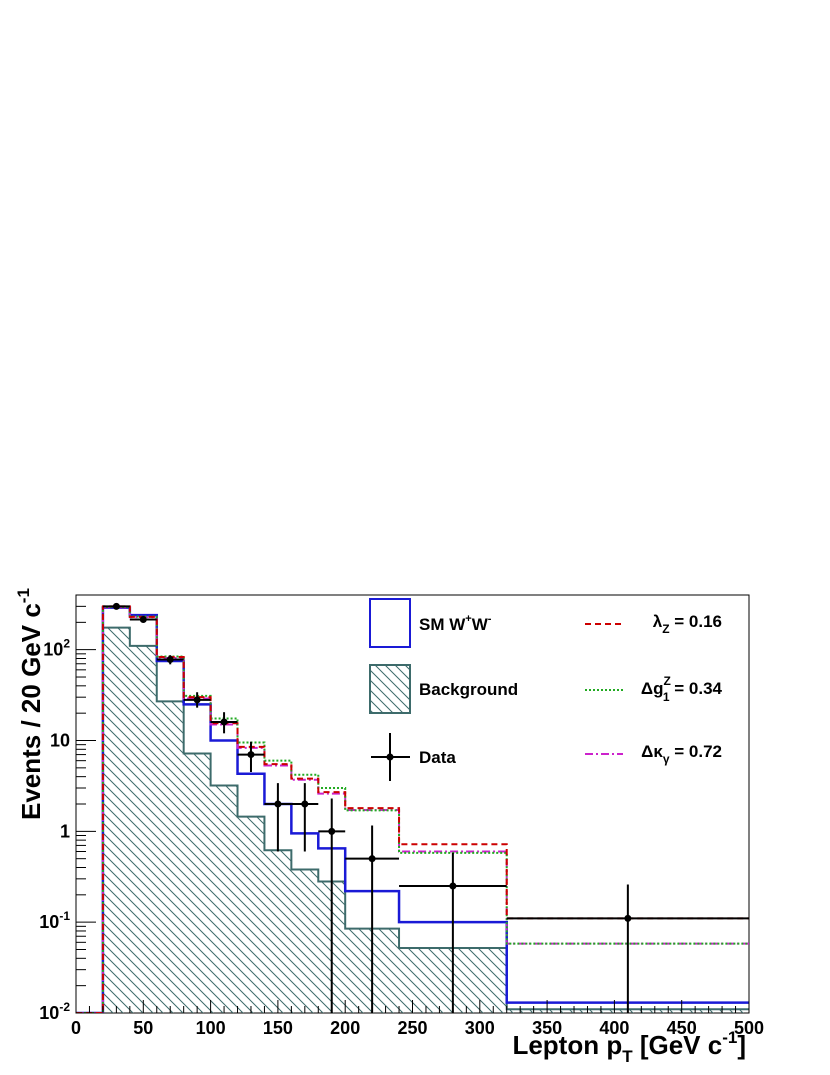 The height and width of the screenshot is (1075, 830). I want to click on x-tick-label: 450, so click(682, 1028).